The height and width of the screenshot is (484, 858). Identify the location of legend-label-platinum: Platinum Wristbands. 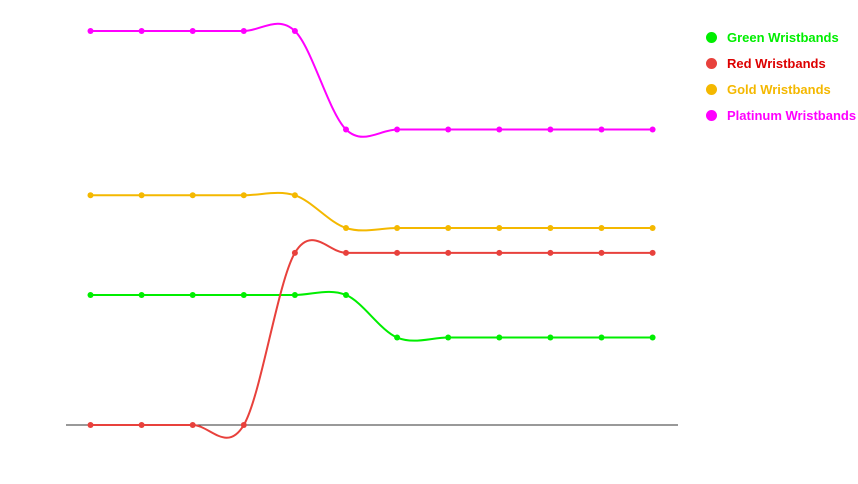
(792, 115).